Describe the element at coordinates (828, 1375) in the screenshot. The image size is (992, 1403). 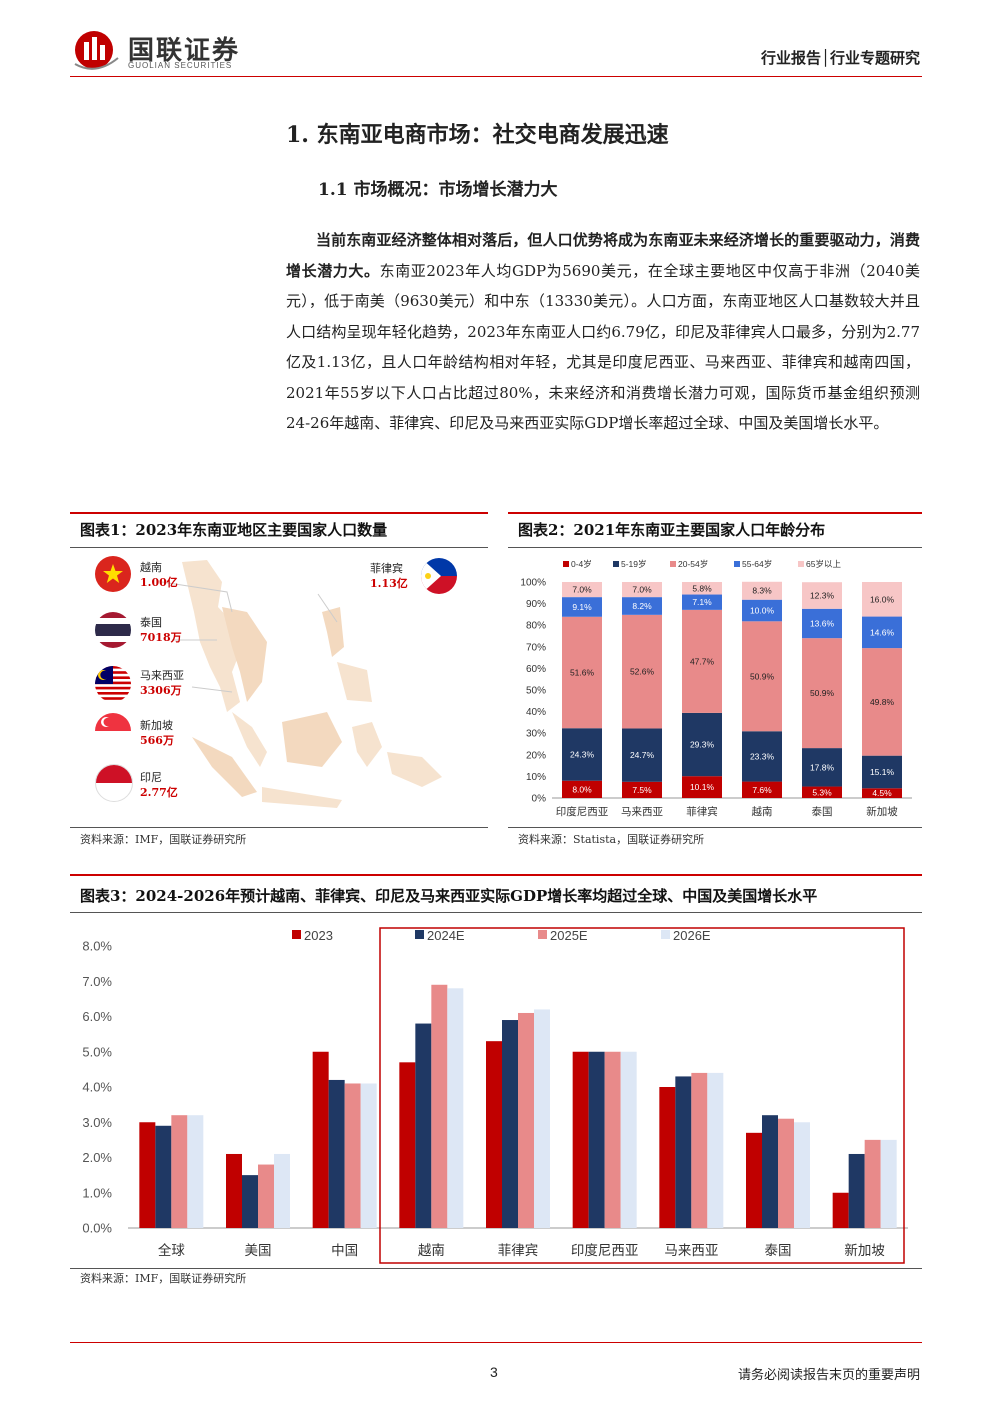
I see `disclaimer: 请务必阅读报告末页的重要声明` at that location.